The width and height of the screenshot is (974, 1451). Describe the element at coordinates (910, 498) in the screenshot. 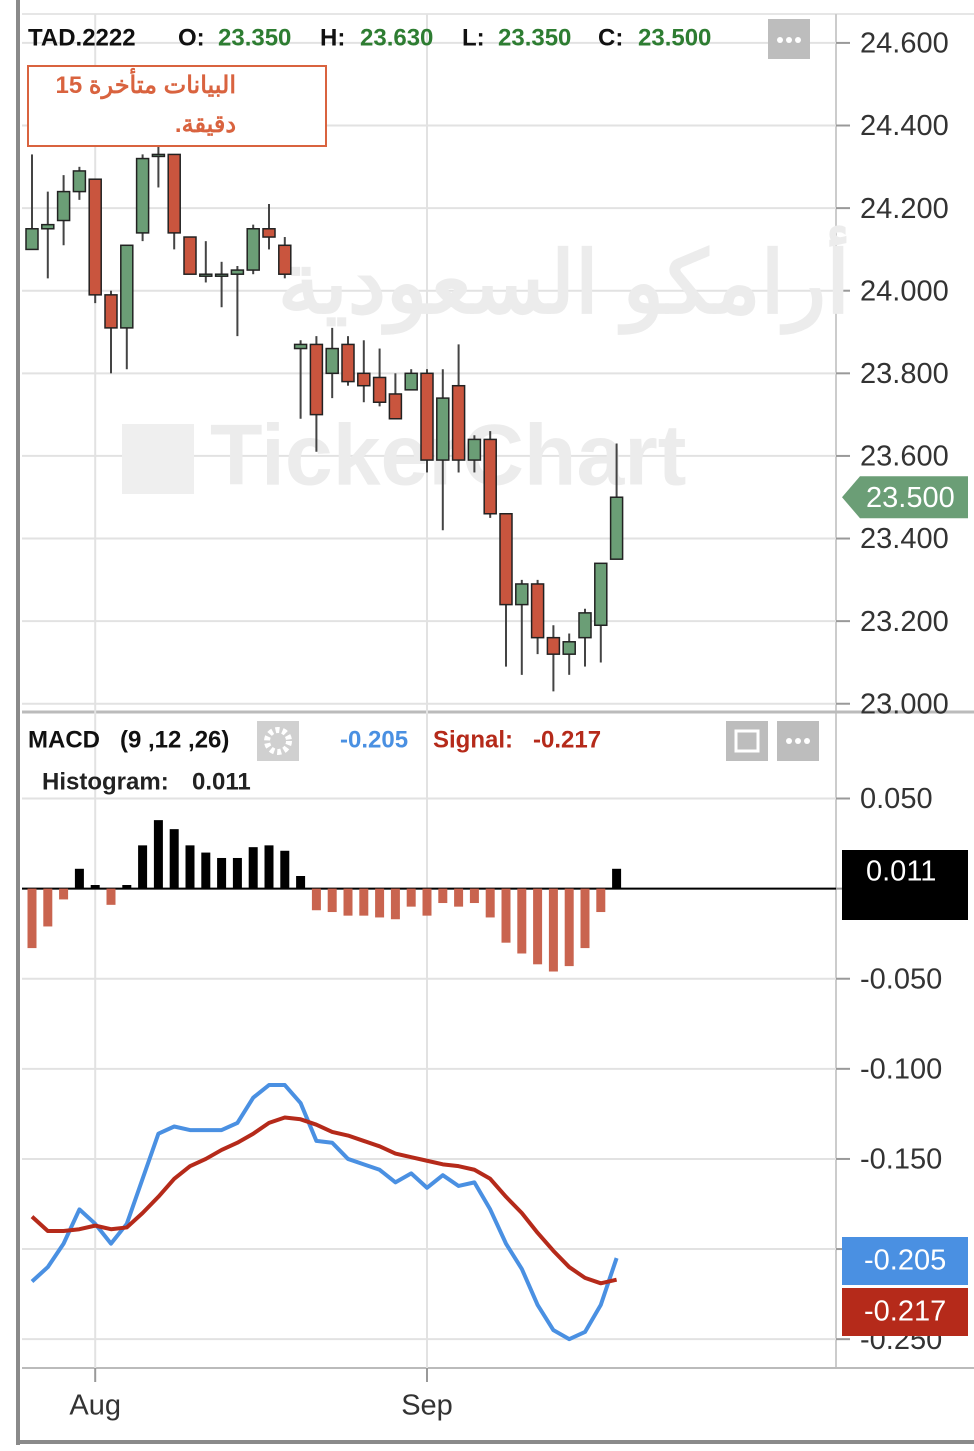

I see `last-price-label: 23.500` at that location.